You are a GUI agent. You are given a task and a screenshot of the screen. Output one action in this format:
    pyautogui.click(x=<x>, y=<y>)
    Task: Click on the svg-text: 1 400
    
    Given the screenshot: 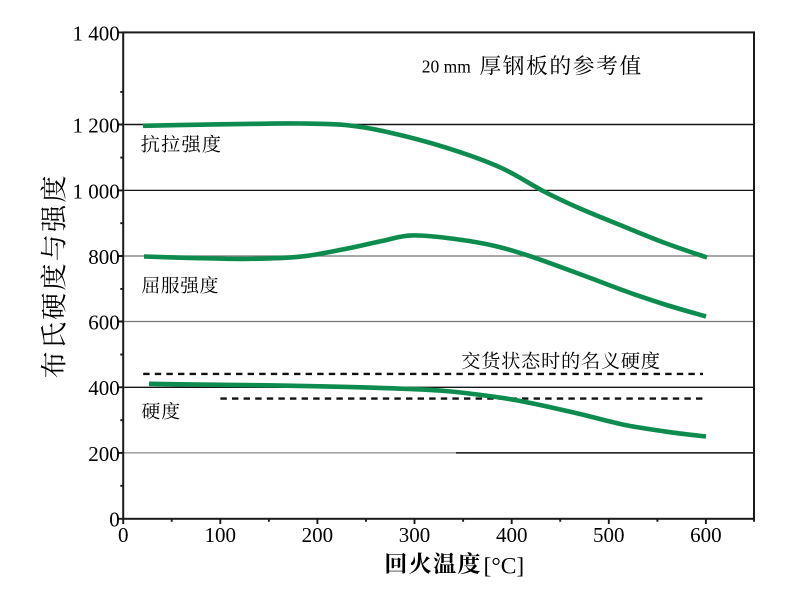 What is the action you would take?
    pyautogui.click(x=96, y=33)
    